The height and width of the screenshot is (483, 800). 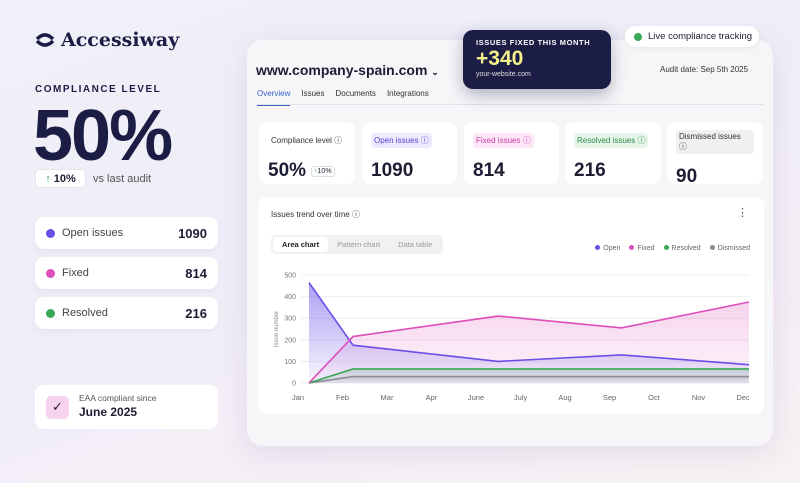 I want to click on summary-label: Open issues, so click(x=93, y=233).